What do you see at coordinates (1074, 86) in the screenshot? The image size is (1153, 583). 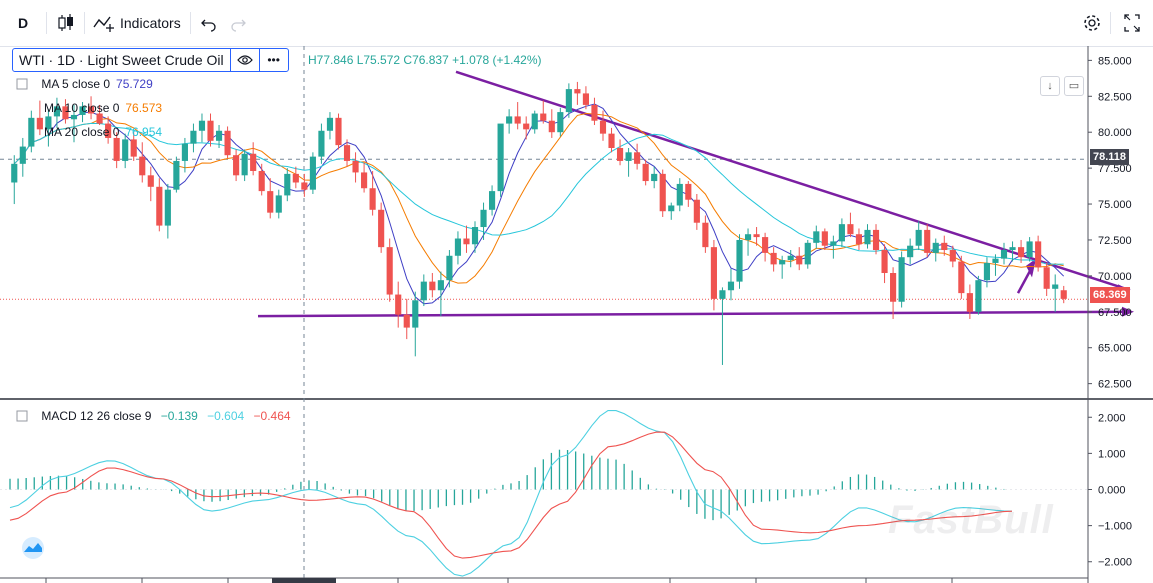 I see `maximize-pane-icon: ▭` at bounding box center [1074, 86].